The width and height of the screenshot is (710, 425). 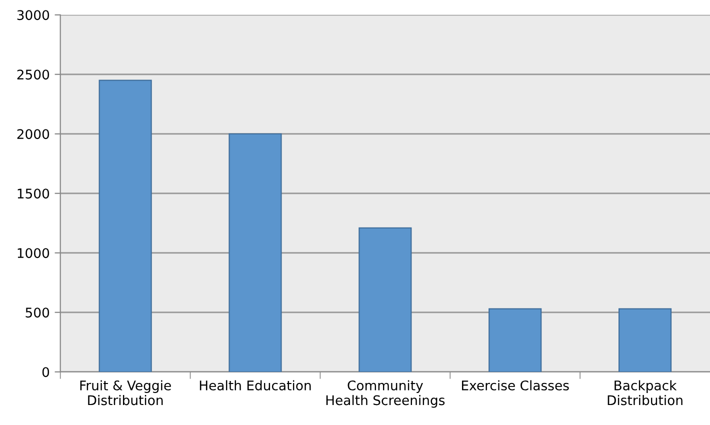 I want to click on y-tick-label: 500, so click(x=38, y=313).